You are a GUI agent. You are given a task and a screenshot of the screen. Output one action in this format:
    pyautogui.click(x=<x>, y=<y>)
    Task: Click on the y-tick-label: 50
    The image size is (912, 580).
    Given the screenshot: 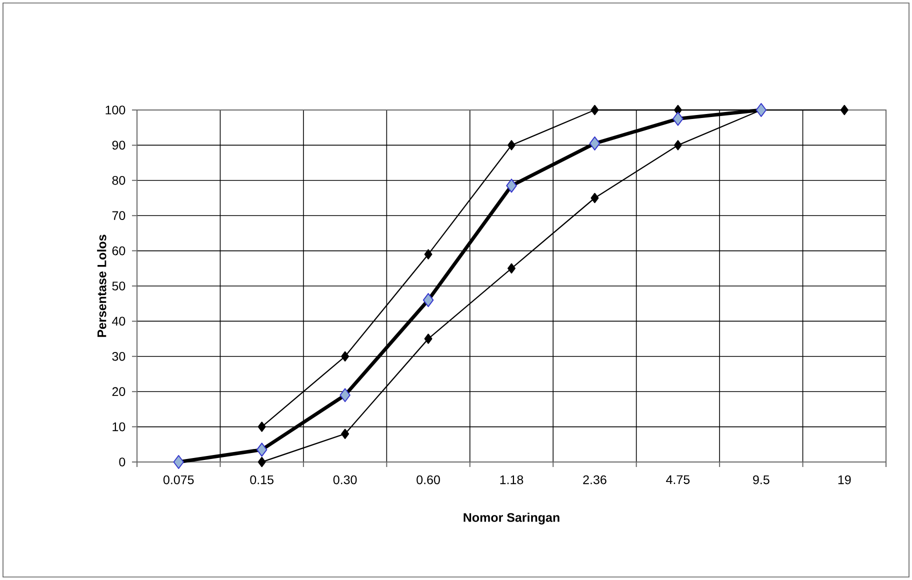 What is the action you would take?
    pyautogui.click(x=119, y=286)
    